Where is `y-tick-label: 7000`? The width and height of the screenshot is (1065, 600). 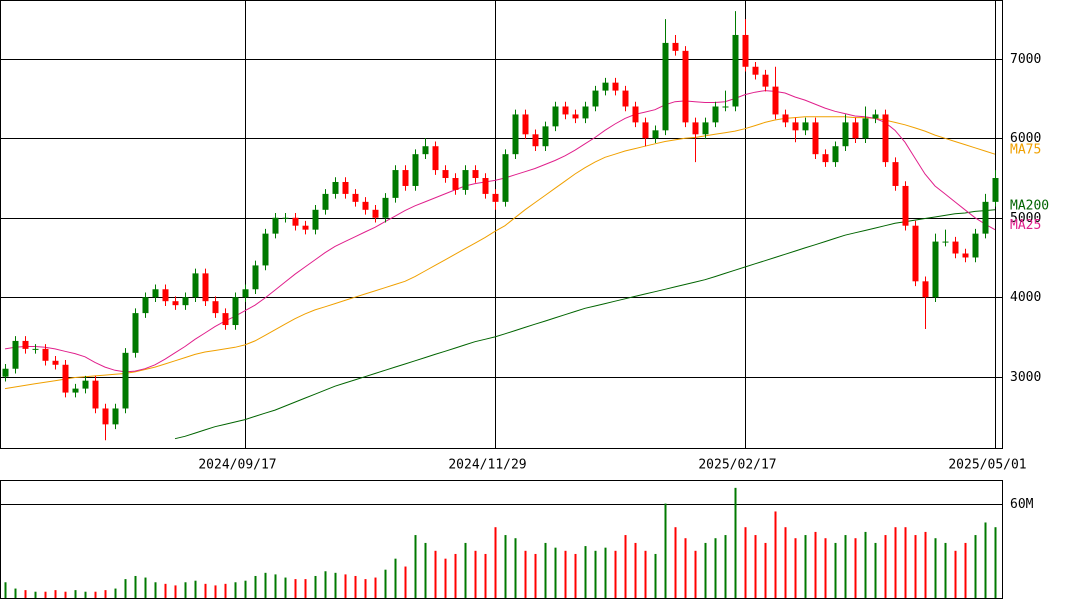 y-tick-label: 7000 is located at coordinates (1025, 59).